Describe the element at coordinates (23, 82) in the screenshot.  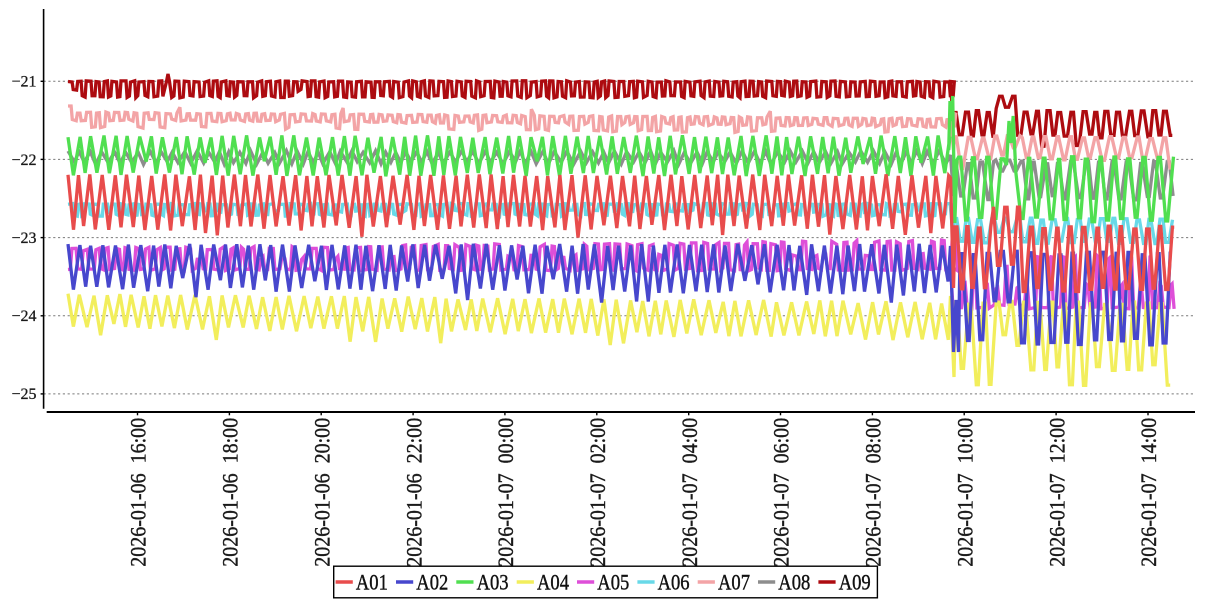
I see `svg-text: −21` at that location.